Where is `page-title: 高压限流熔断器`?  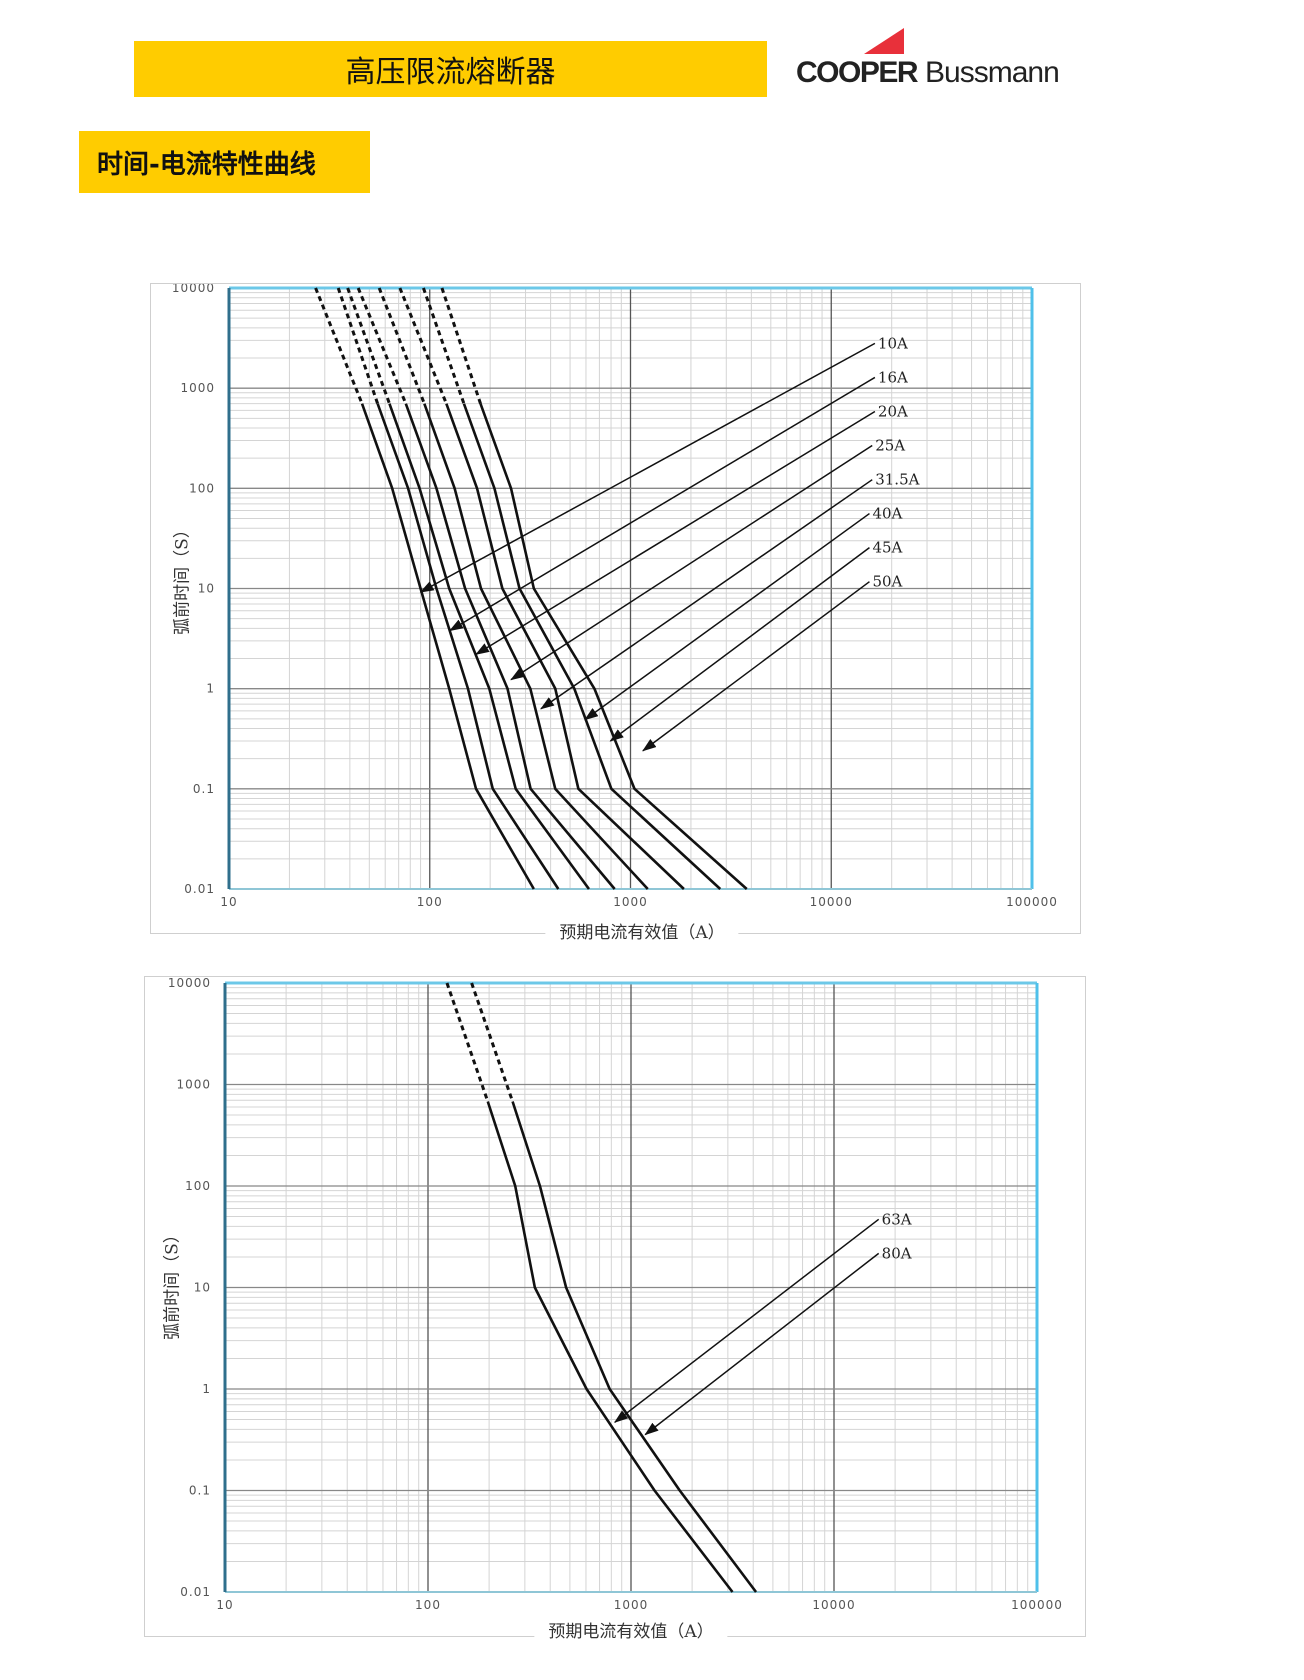
page-title: 高压限流熔断器 is located at coordinates (450, 72).